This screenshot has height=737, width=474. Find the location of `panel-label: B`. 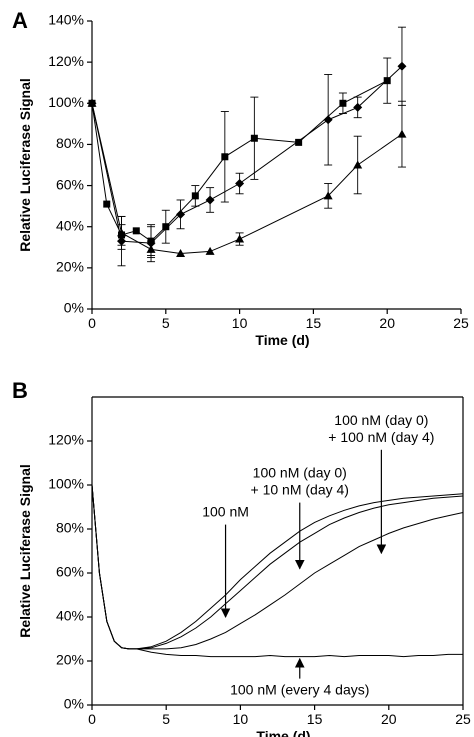

panel-label: B is located at coordinates (20, 390).